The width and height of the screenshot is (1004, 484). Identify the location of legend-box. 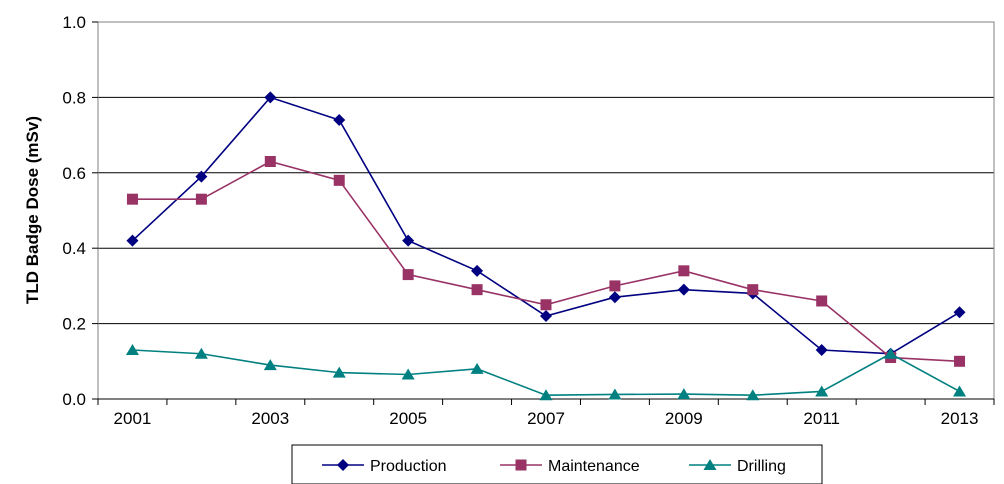
(557, 464).